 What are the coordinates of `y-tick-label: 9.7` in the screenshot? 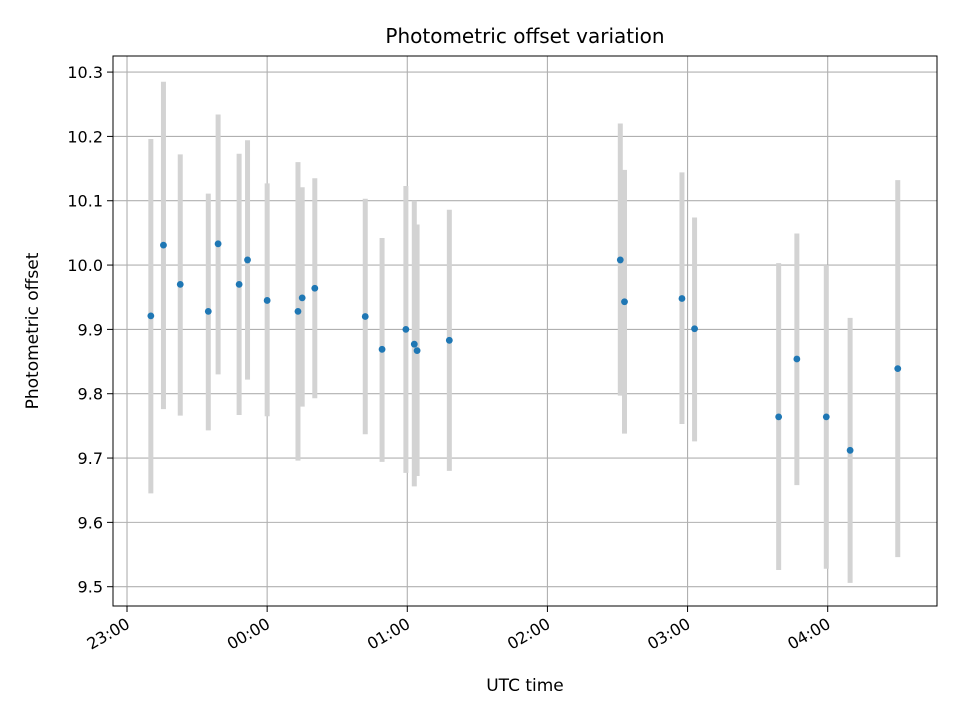 It's located at (90, 458).